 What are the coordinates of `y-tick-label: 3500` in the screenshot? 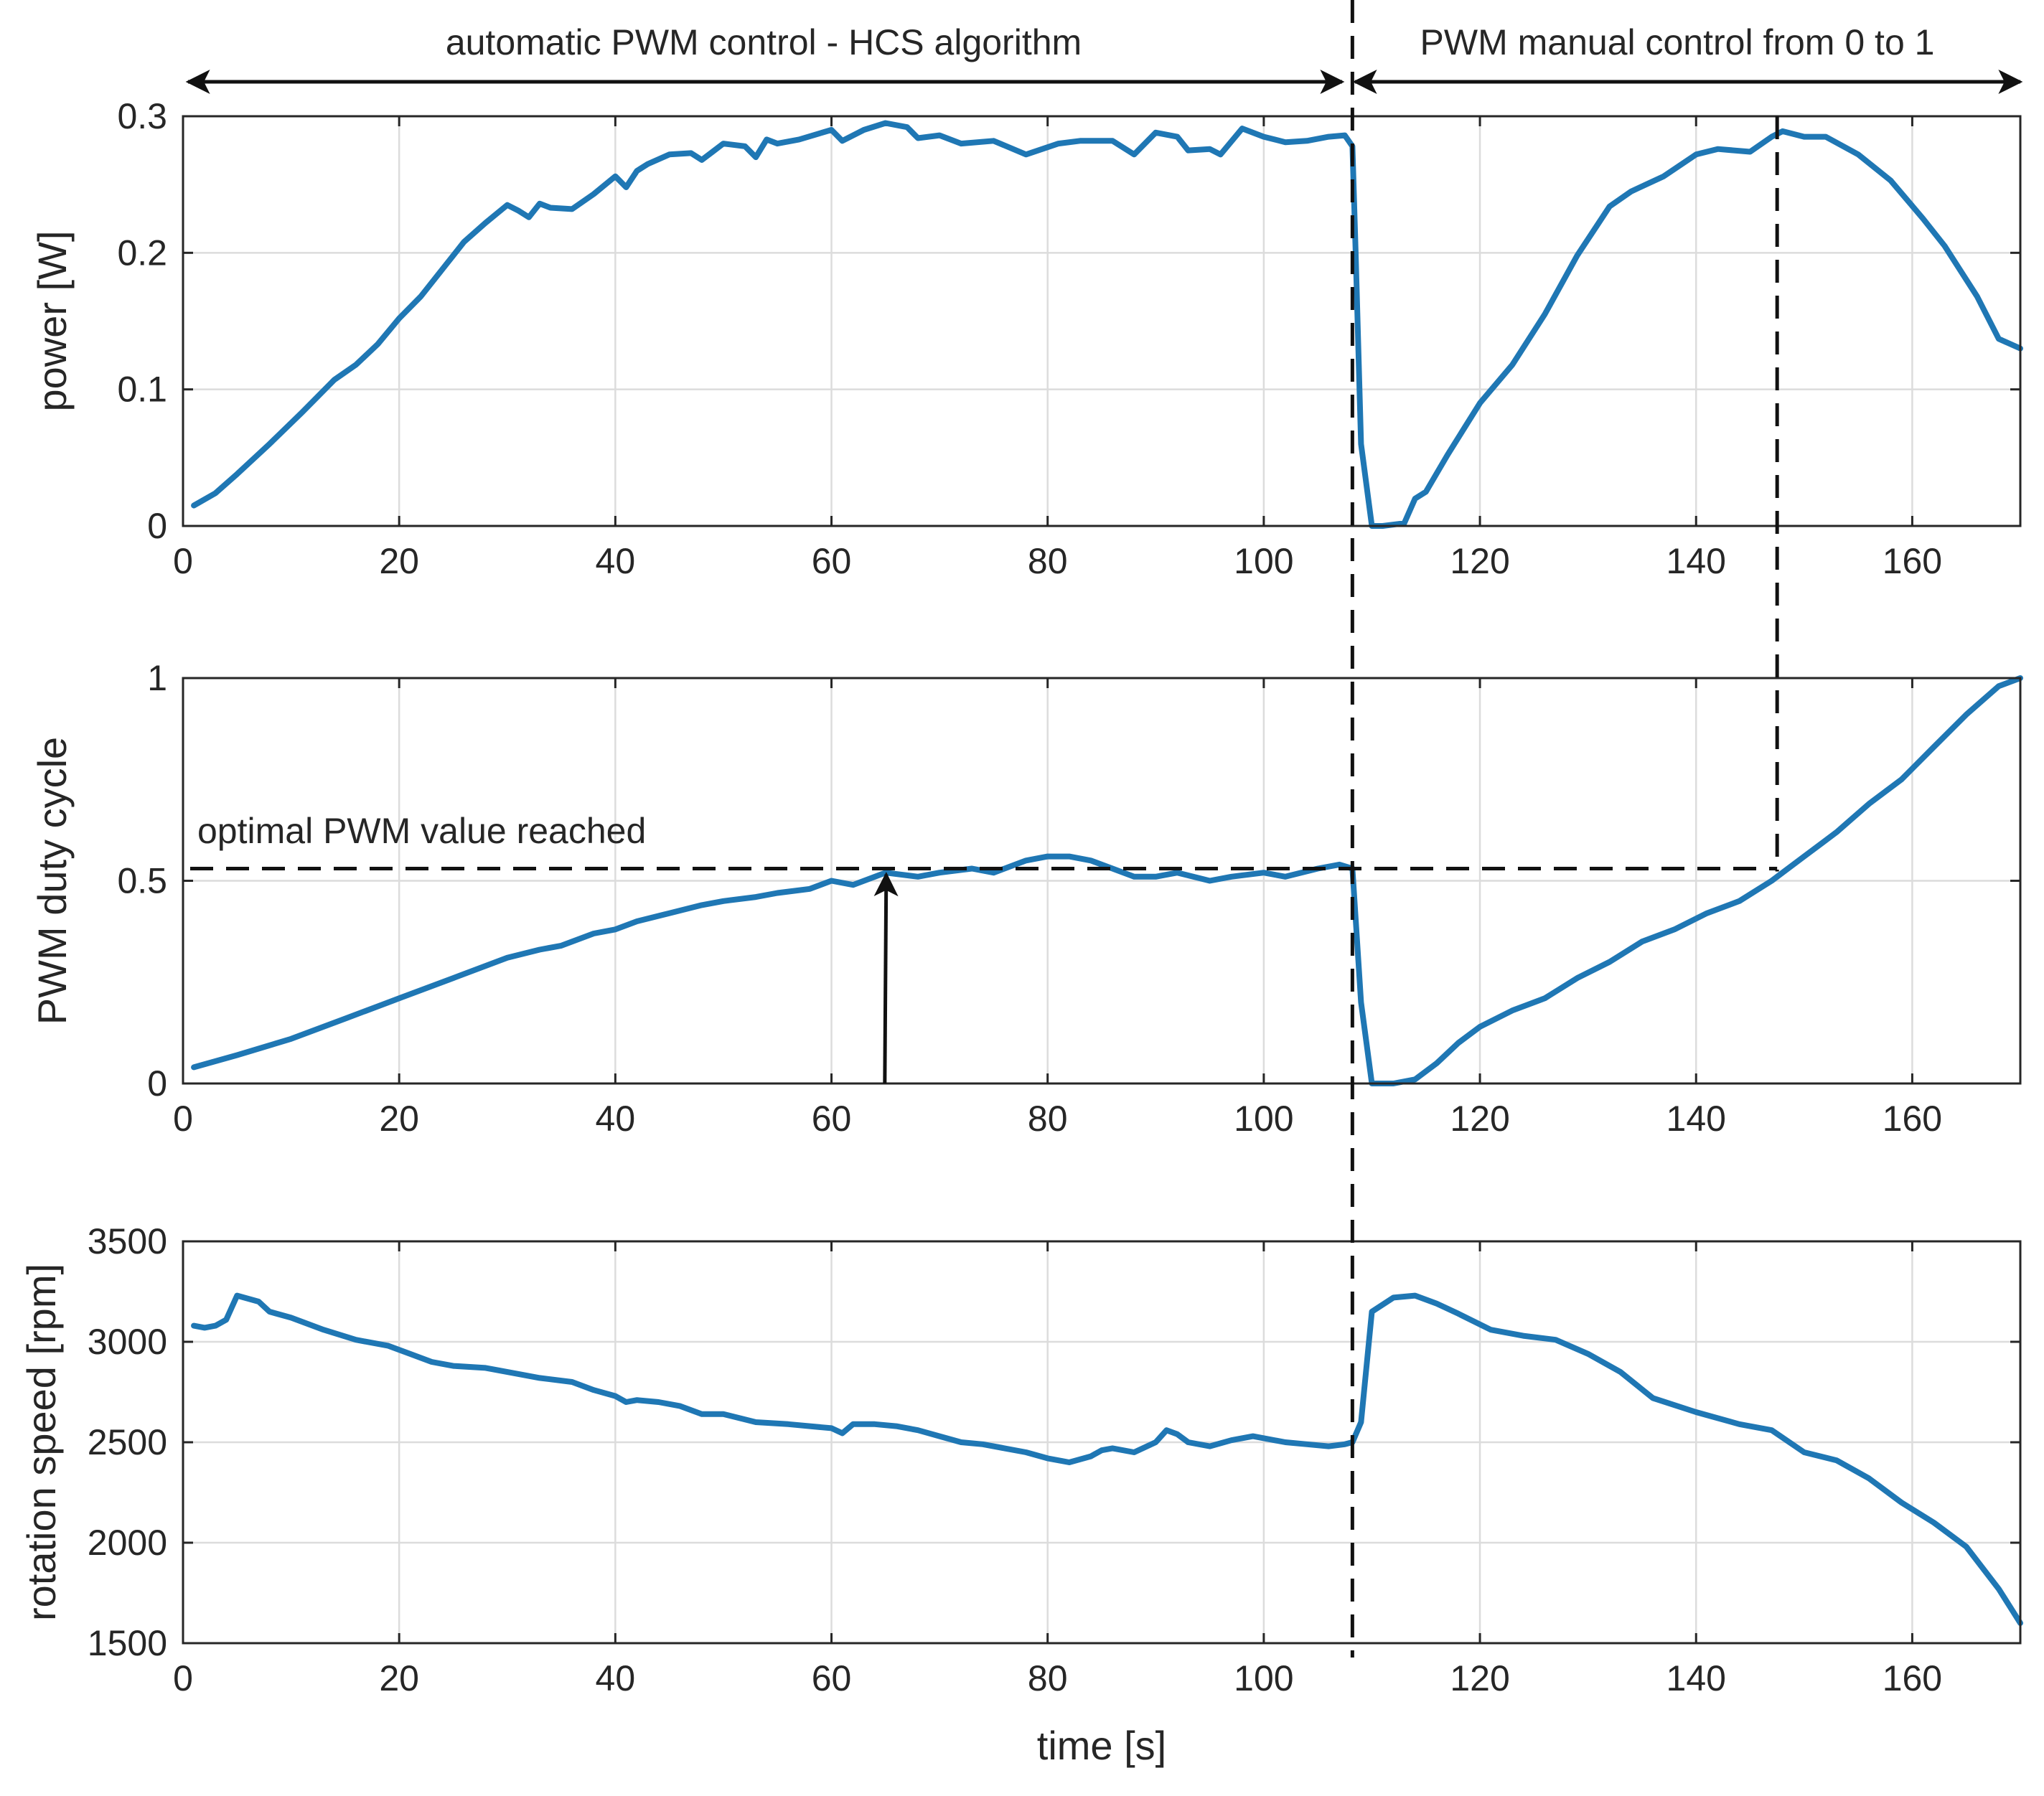 It's located at (127, 1241).